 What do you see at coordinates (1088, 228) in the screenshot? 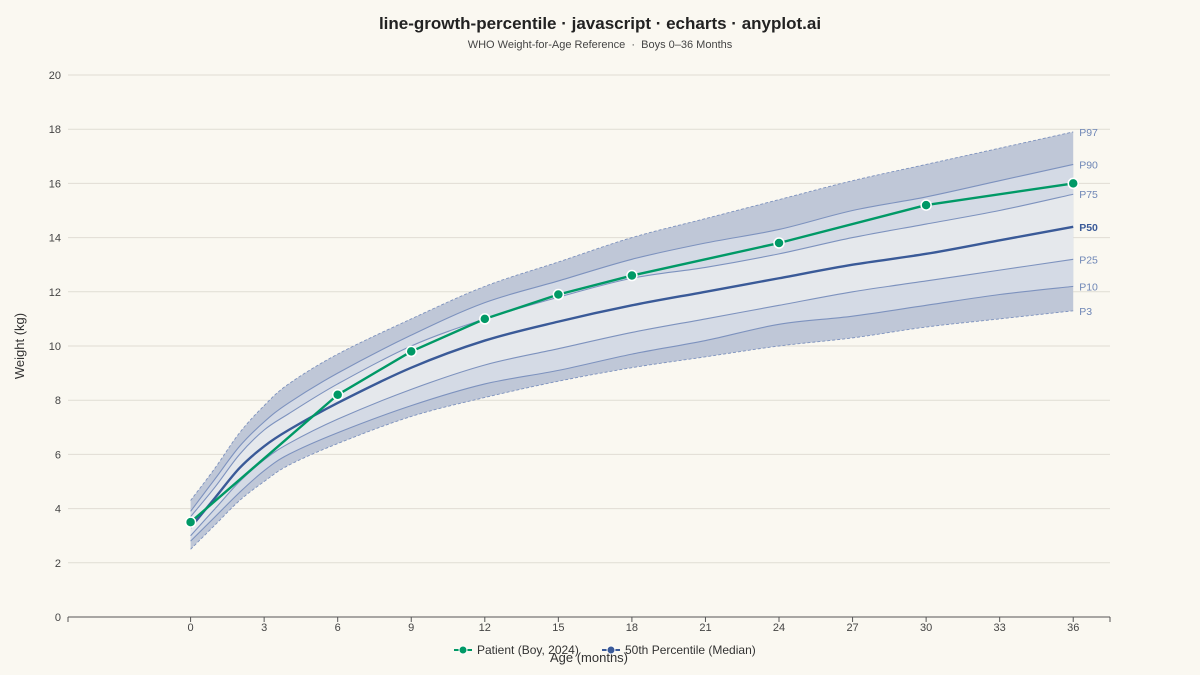
I see `percentile-label-p50: P50` at bounding box center [1088, 228].